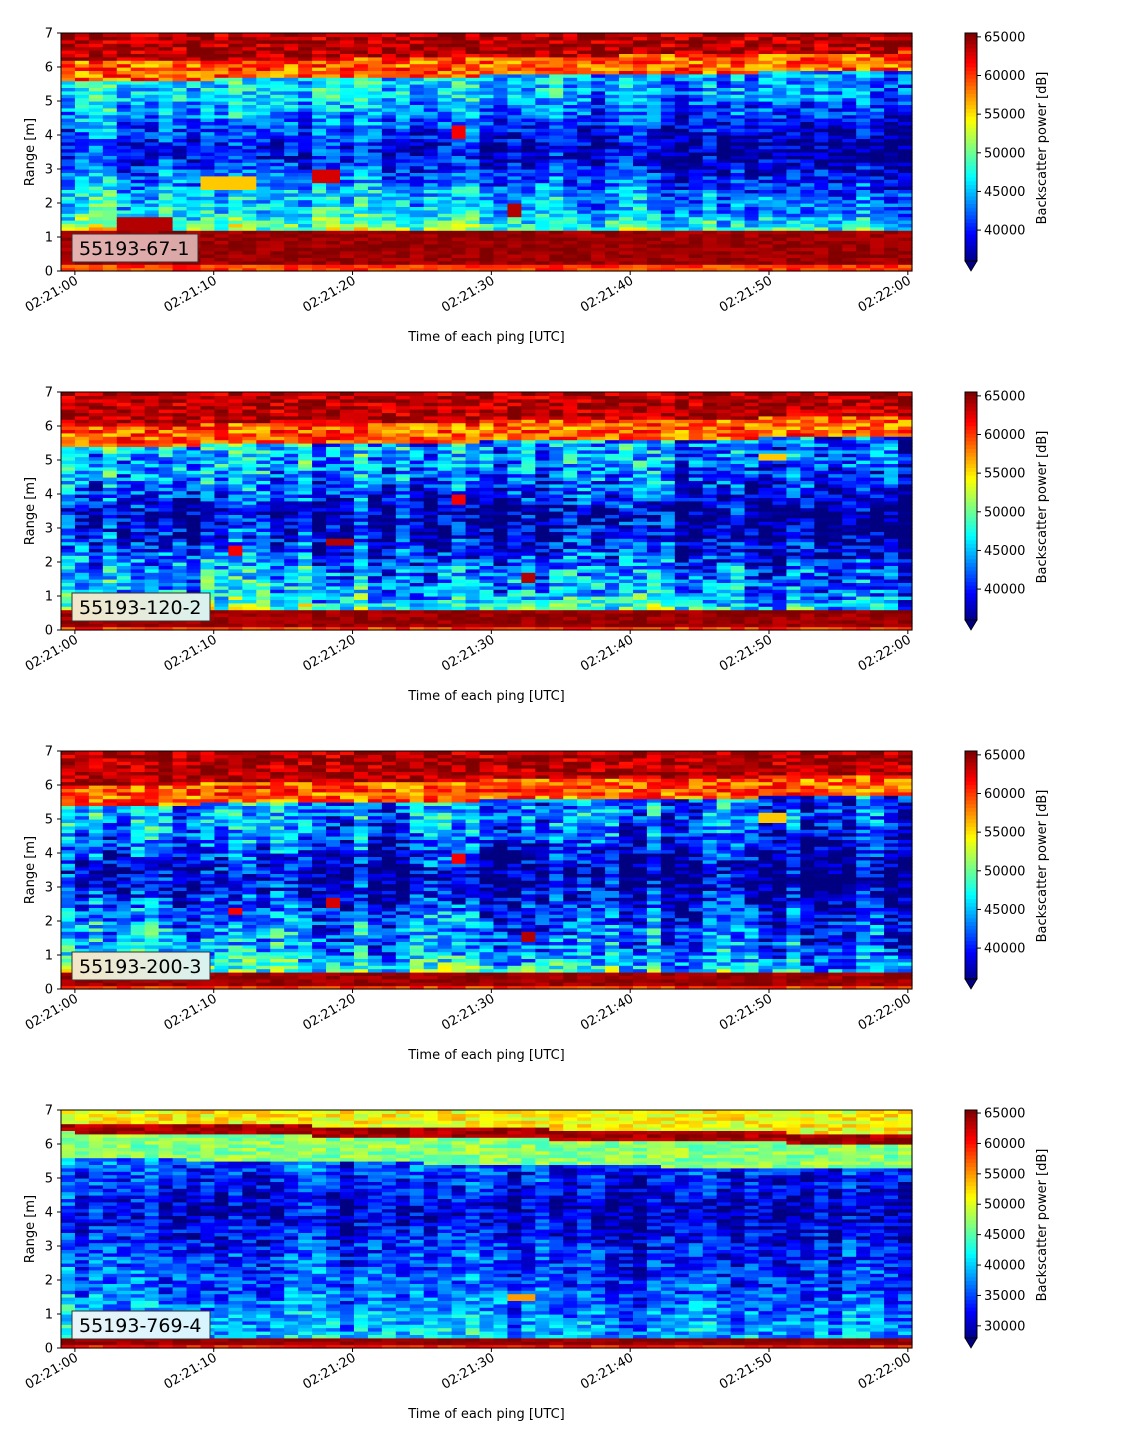 Image resolution: width=1140 pixels, height=1436 pixels. What do you see at coordinates (1004, 1326) in the screenshot?
I see `colorbar-tick-label: 30000` at bounding box center [1004, 1326].